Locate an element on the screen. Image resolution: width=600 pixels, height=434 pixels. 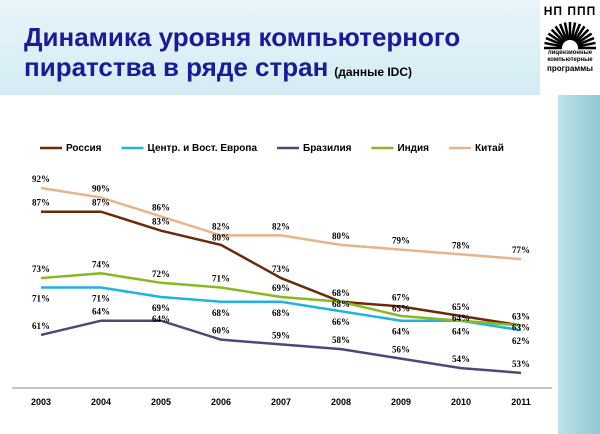
logo-line: программы is located at coordinates (570, 68).